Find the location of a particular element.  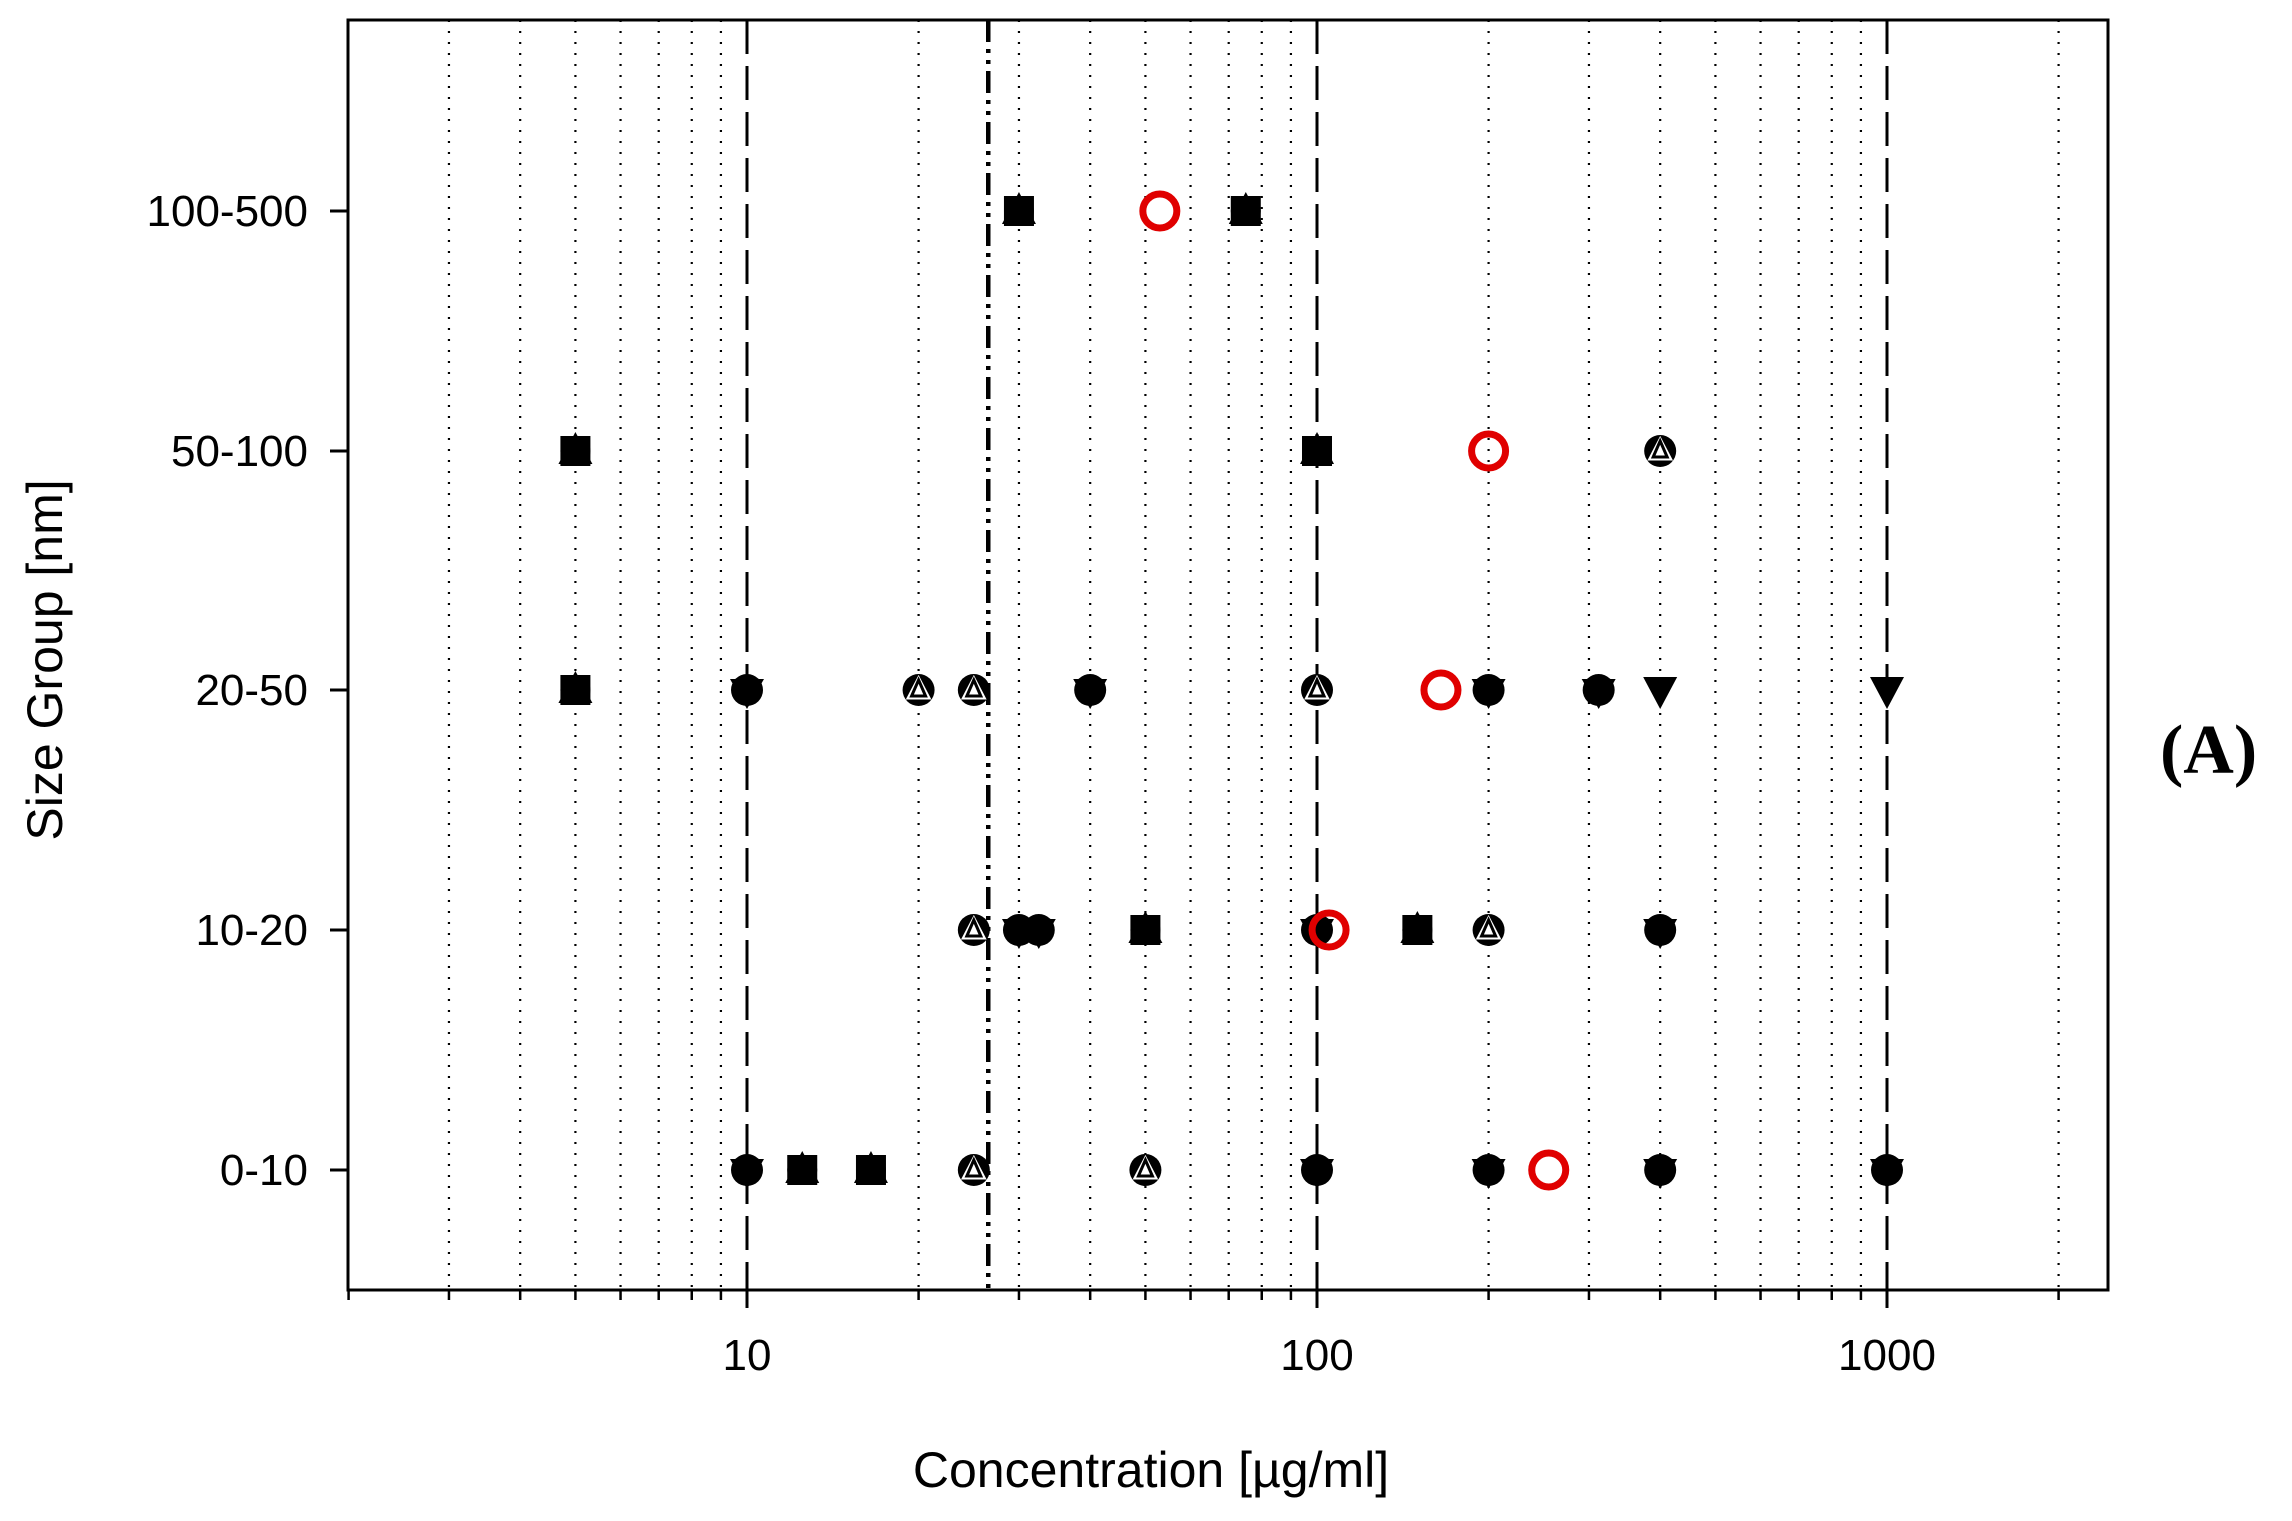

y-tick-label: 0-10 is located at coordinates (264, 1170).